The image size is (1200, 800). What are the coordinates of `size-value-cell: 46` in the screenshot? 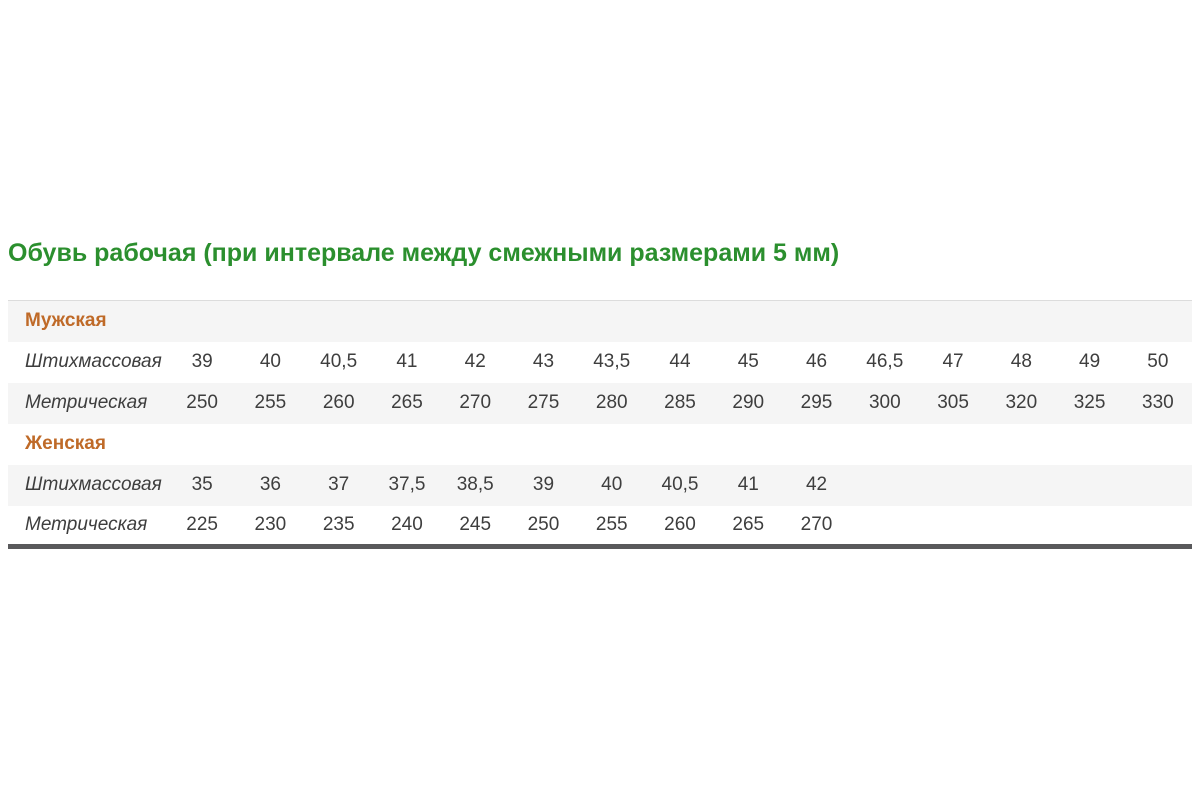 It's located at (816, 361).